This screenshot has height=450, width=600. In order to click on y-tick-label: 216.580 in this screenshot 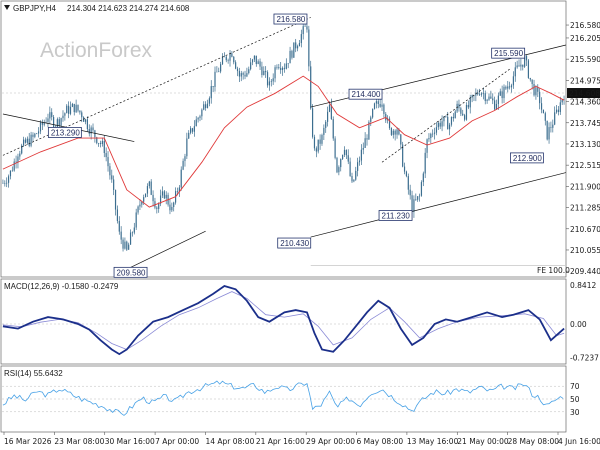, I will do `click(585, 25)`.